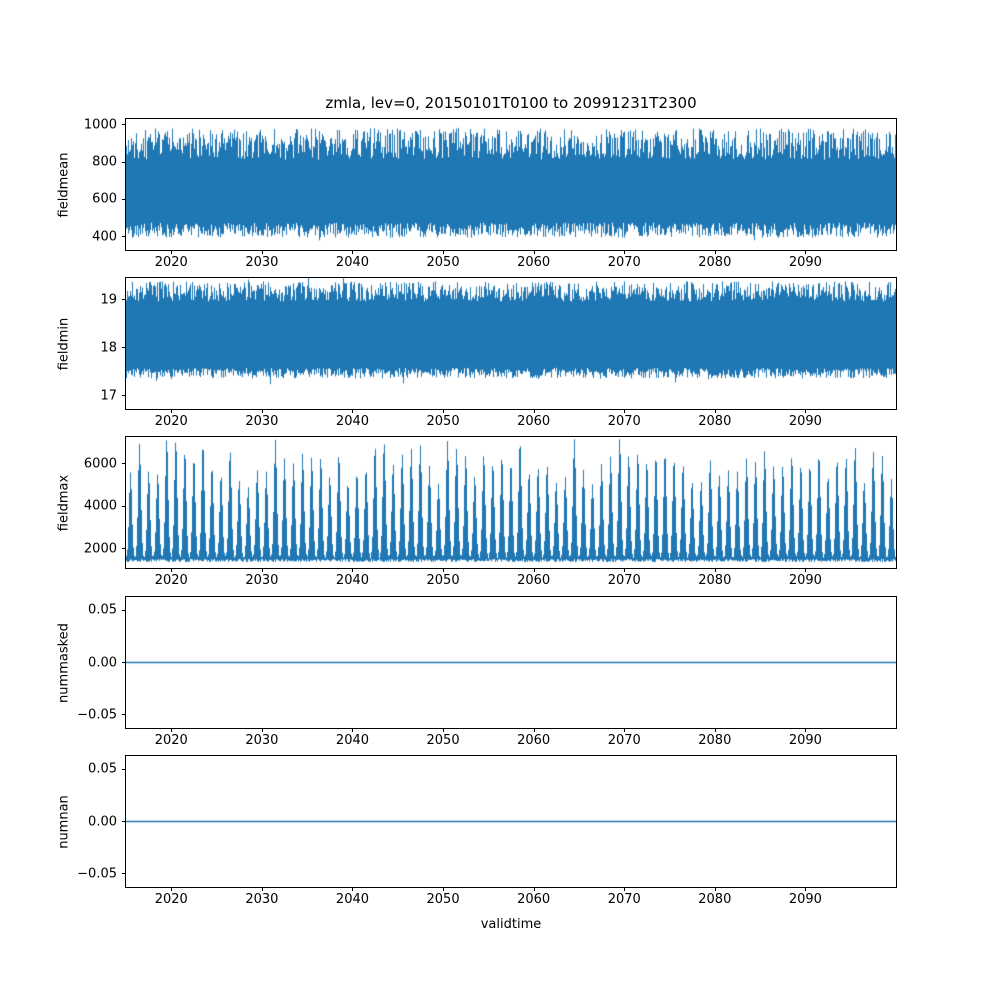 This screenshot has height=1000, width=1000. What do you see at coordinates (511, 502) in the screenshot?
I see `fieldmax-plot-canvas` at bounding box center [511, 502].